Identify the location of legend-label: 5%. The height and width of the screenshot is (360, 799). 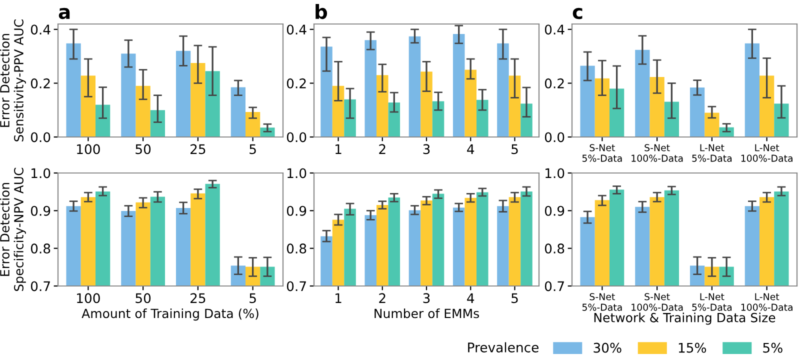
(772, 347).